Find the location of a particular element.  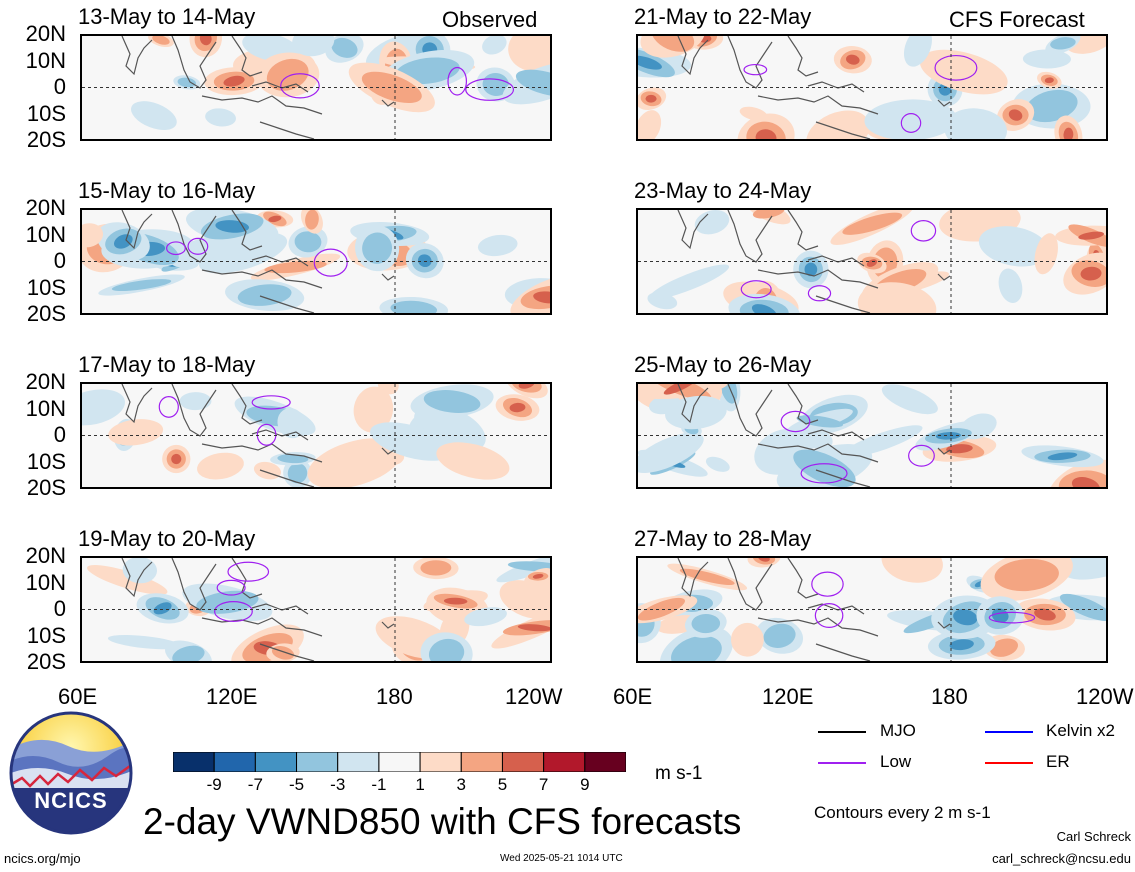

legend-swatch-low is located at coordinates (842, 763).